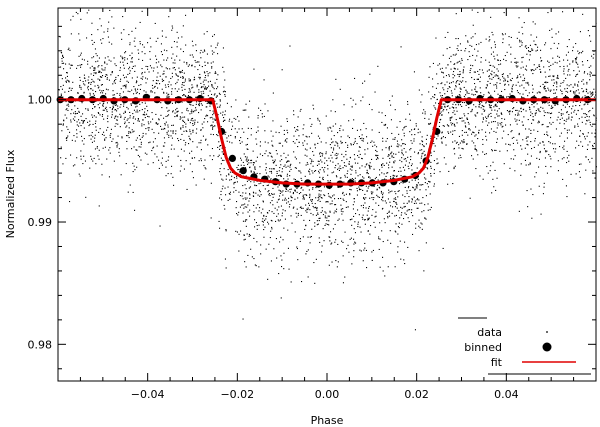 This screenshot has width=600, height=427. Describe the element at coordinates (40, 344) in the screenshot. I see `y-tick-label: 0.98` at that location.